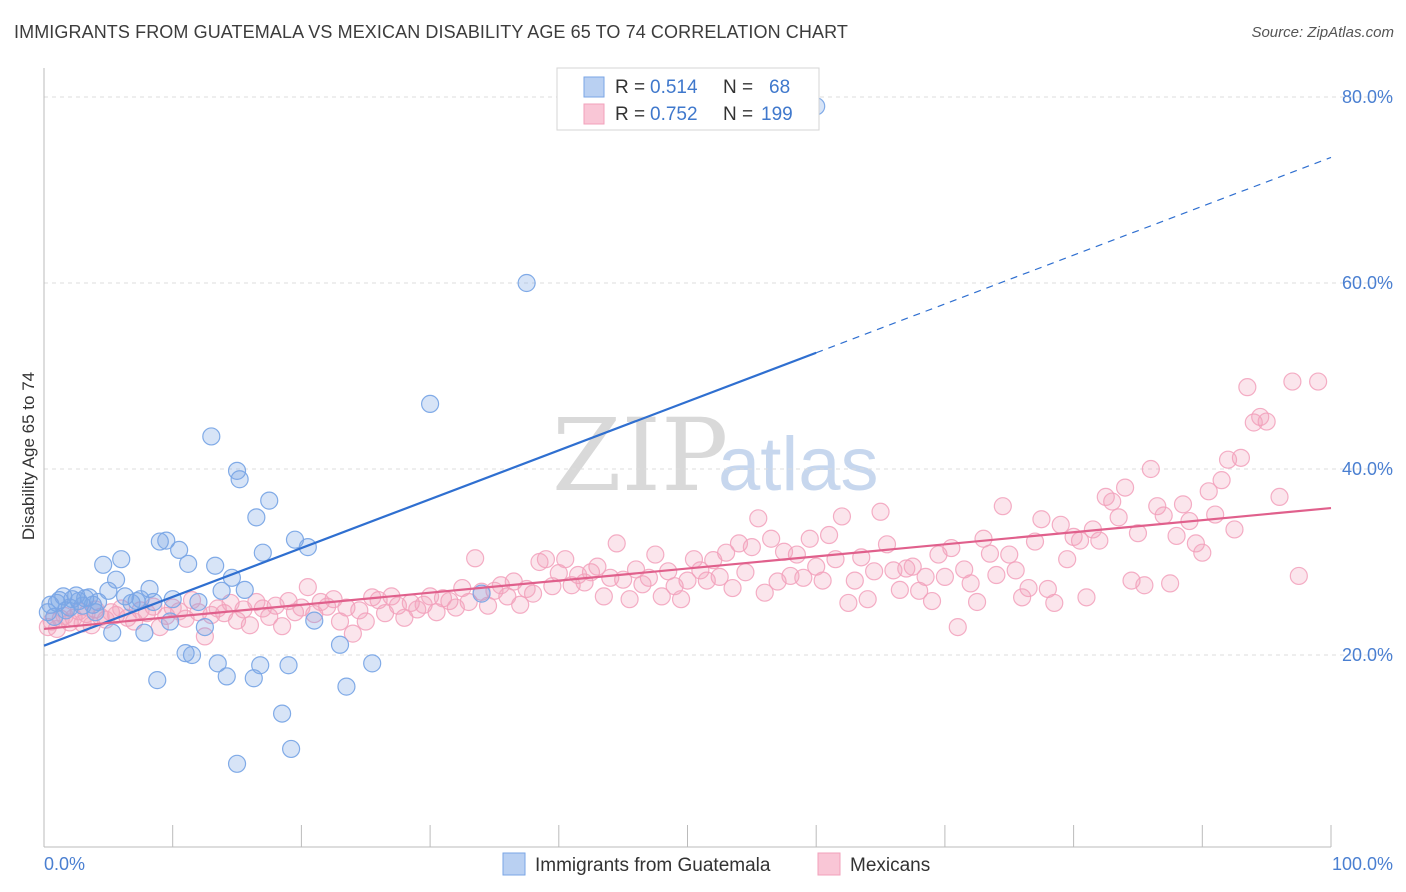 This screenshot has width=1406, height=892. Describe the element at coordinates (674, 87) in the screenshot. I see `legend-r-value-guatemala: 0.514` at that location.